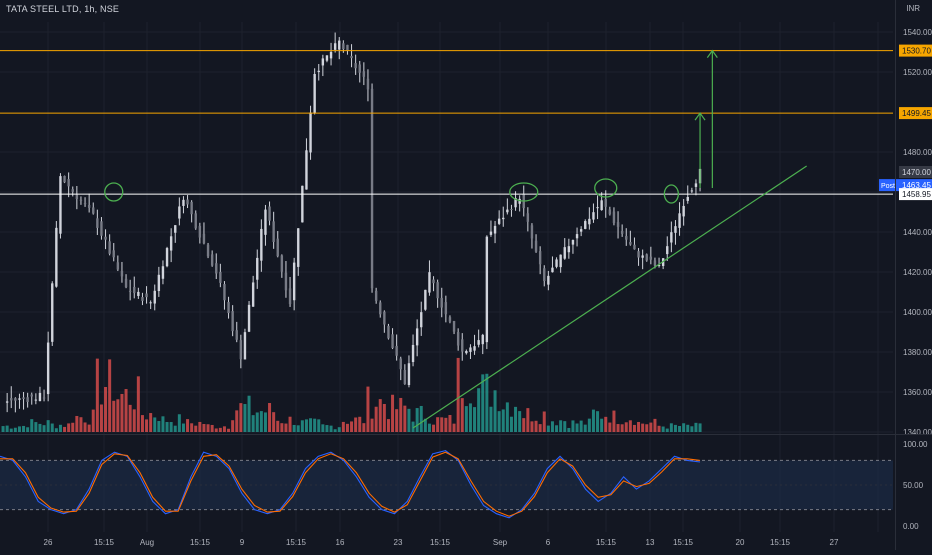  Describe the element at coordinates (915, 50) in the screenshot. I see `price-tag` at that location.